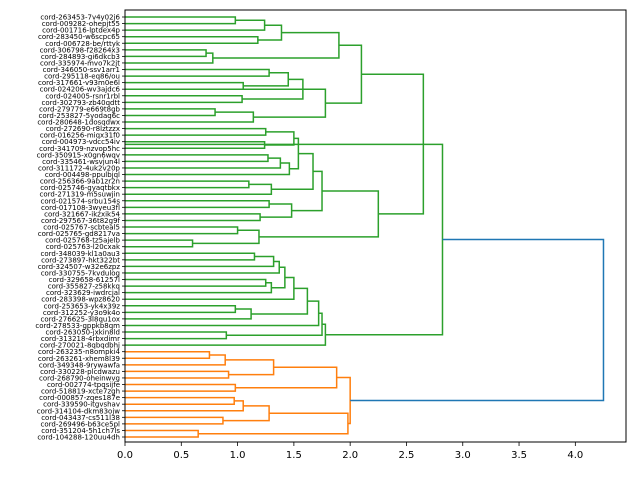 This screenshot has height=480, width=640. Describe the element at coordinates (82, 306) in the screenshot. I see `leaf-label: cord-253653-yk4x39z` at that location.